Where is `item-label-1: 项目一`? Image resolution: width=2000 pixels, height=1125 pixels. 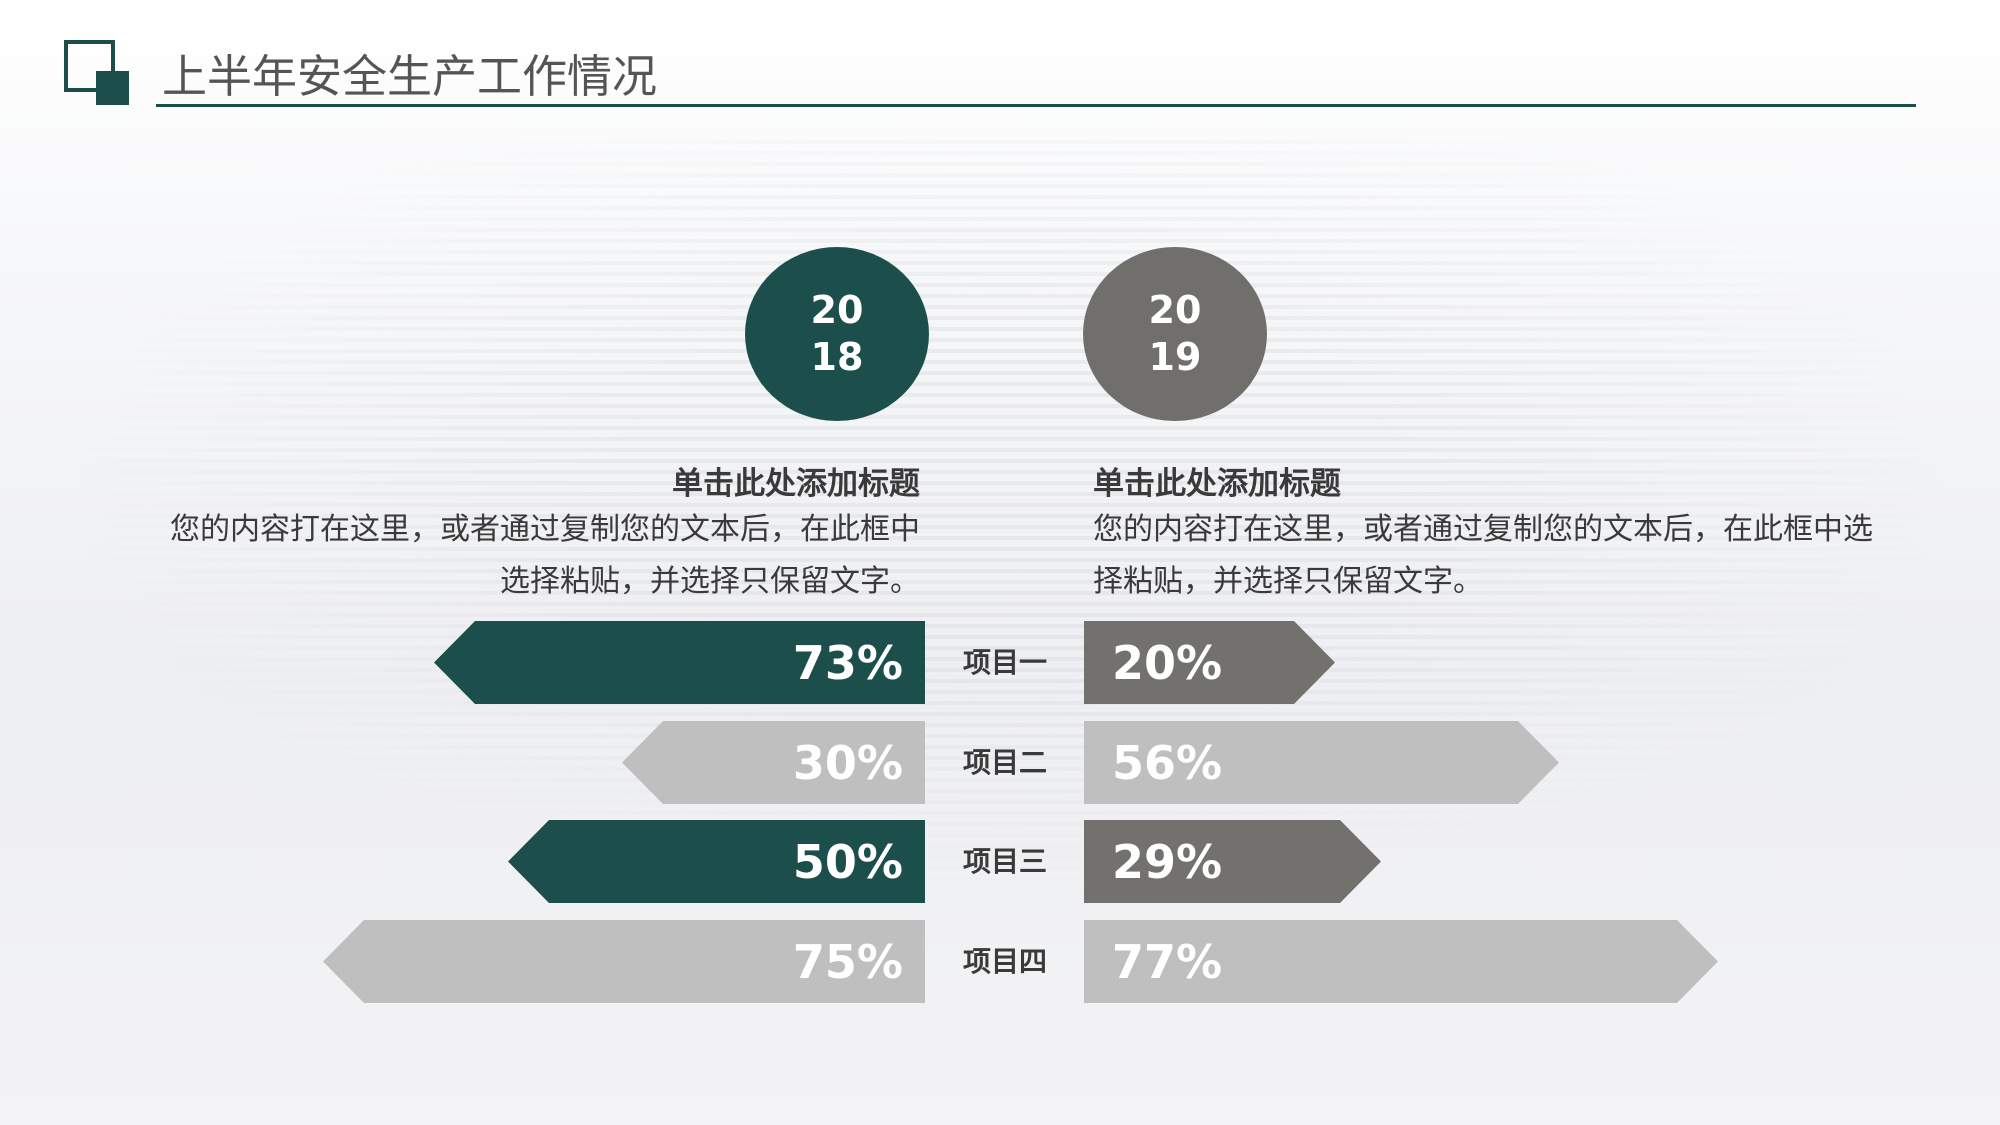 item-label-1: 项目一 is located at coordinates (1004, 662).